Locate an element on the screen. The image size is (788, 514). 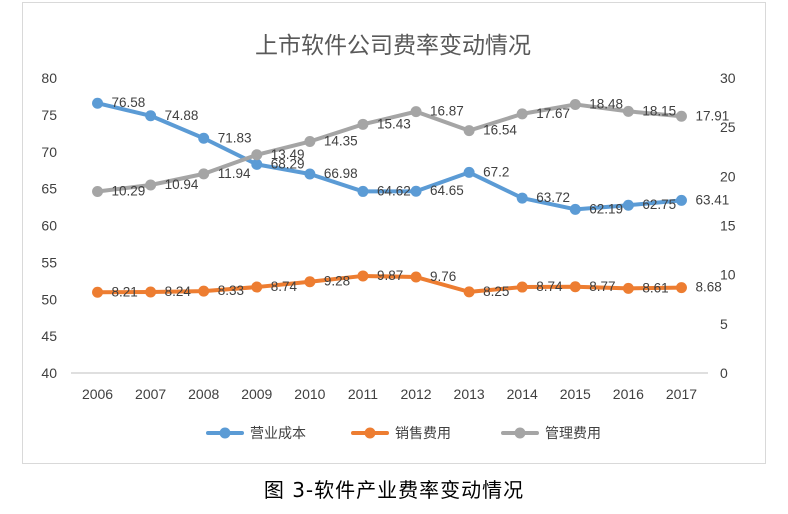
y-right-tick-label: 30 is located at coordinates (728, 78).